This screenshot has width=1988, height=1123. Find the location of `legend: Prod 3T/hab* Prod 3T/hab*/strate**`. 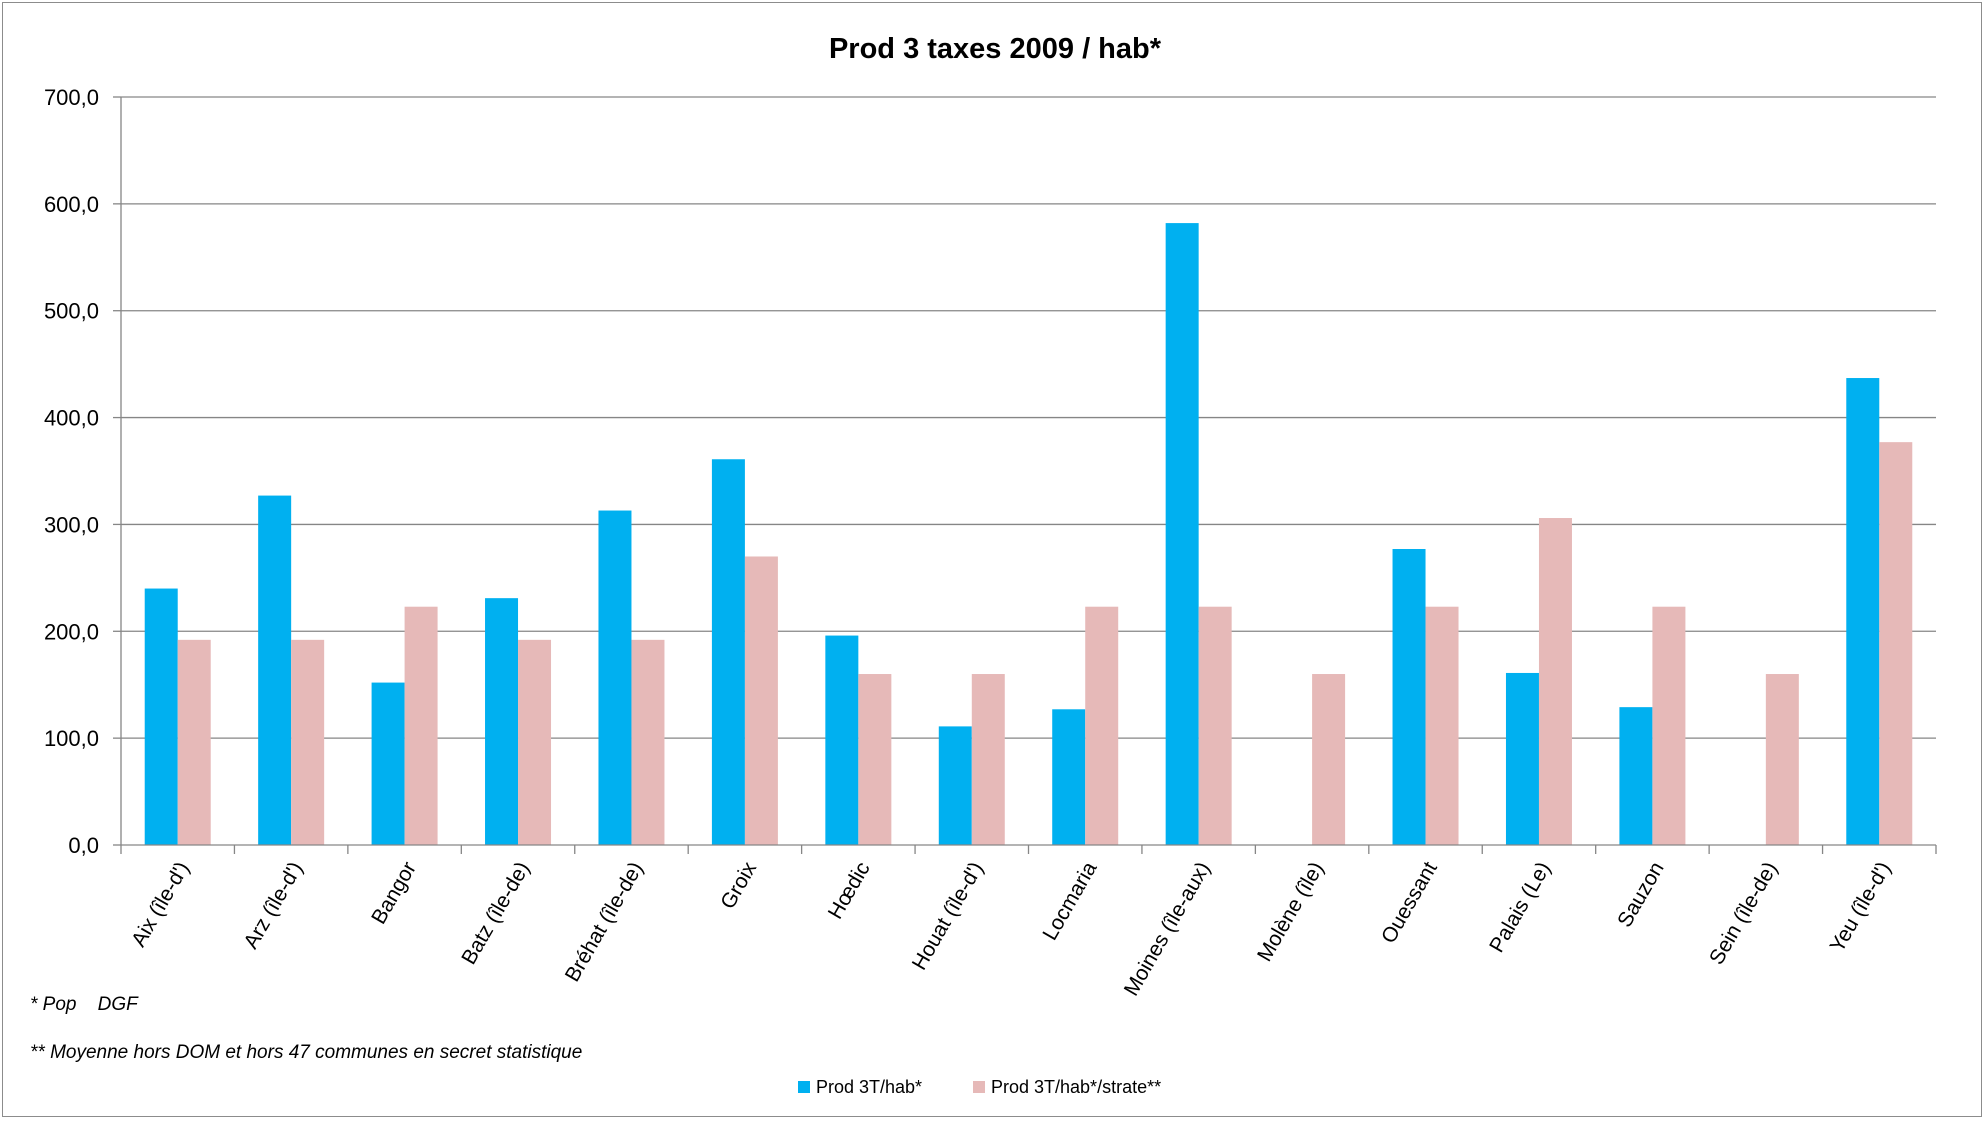

legend: Prod 3T/hab* Prod 3T/hab*/strate** is located at coordinates (979, 1087).